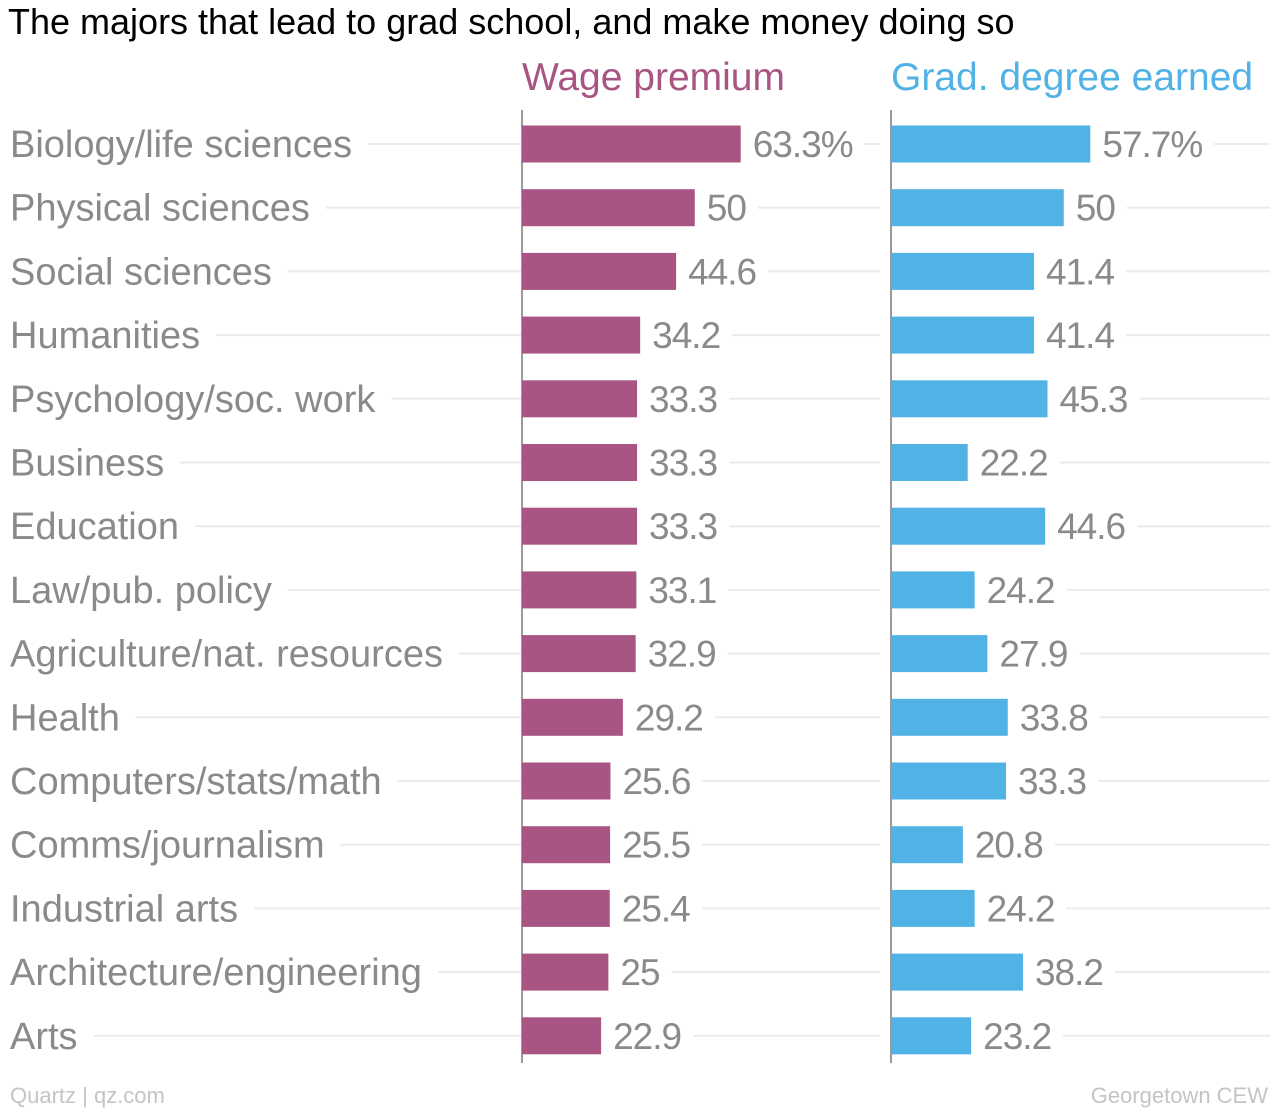 This screenshot has height=1110, width=1280. What do you see at coordinates (94, 527) in the screenshot?
I see `category-label: Education` at bounding box center [94, 527].